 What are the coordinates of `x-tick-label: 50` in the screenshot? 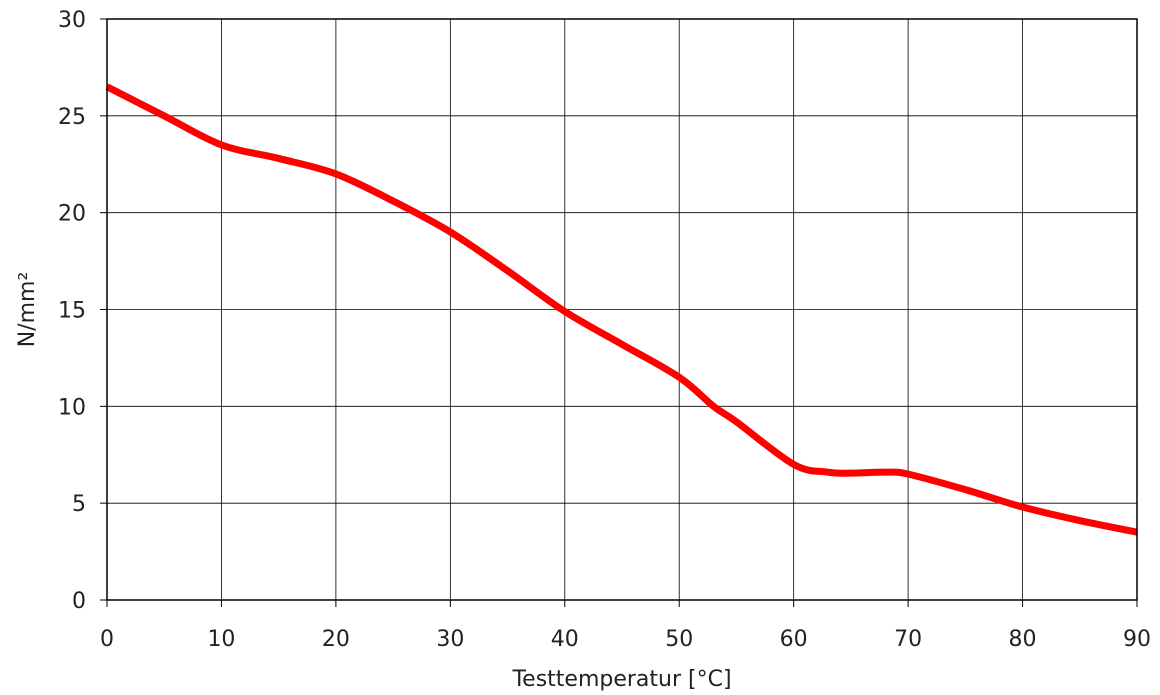 It's located at (679, 639).